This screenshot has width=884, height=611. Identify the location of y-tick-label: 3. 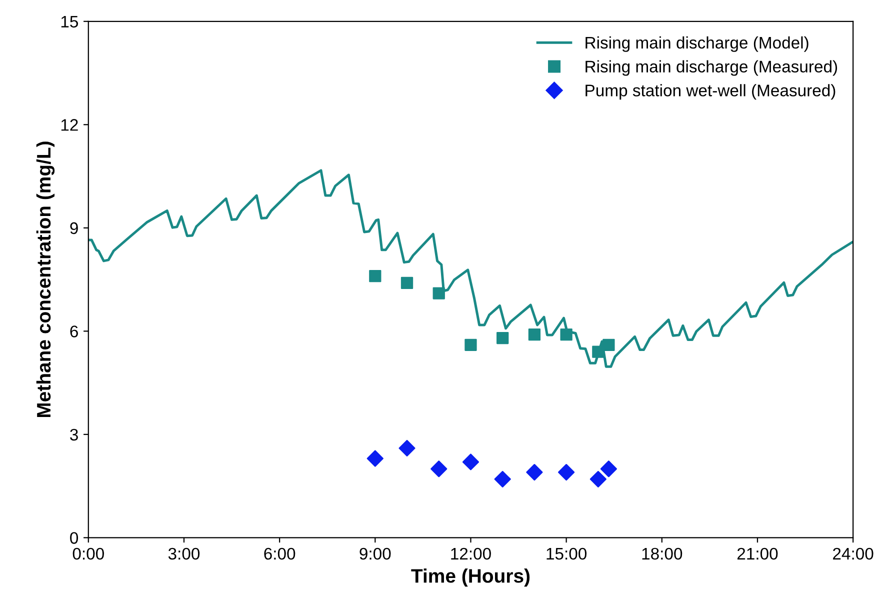
(74, 434).